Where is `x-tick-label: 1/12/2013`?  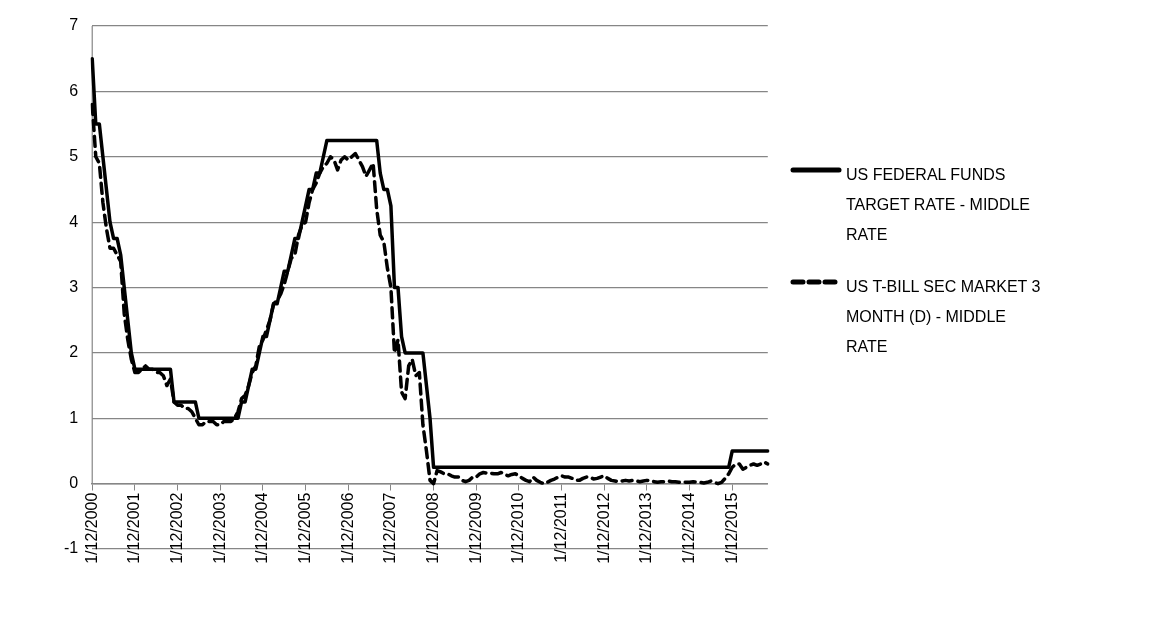 x-tick-label: 1/12/2013 is located at coordinates (646, 528).